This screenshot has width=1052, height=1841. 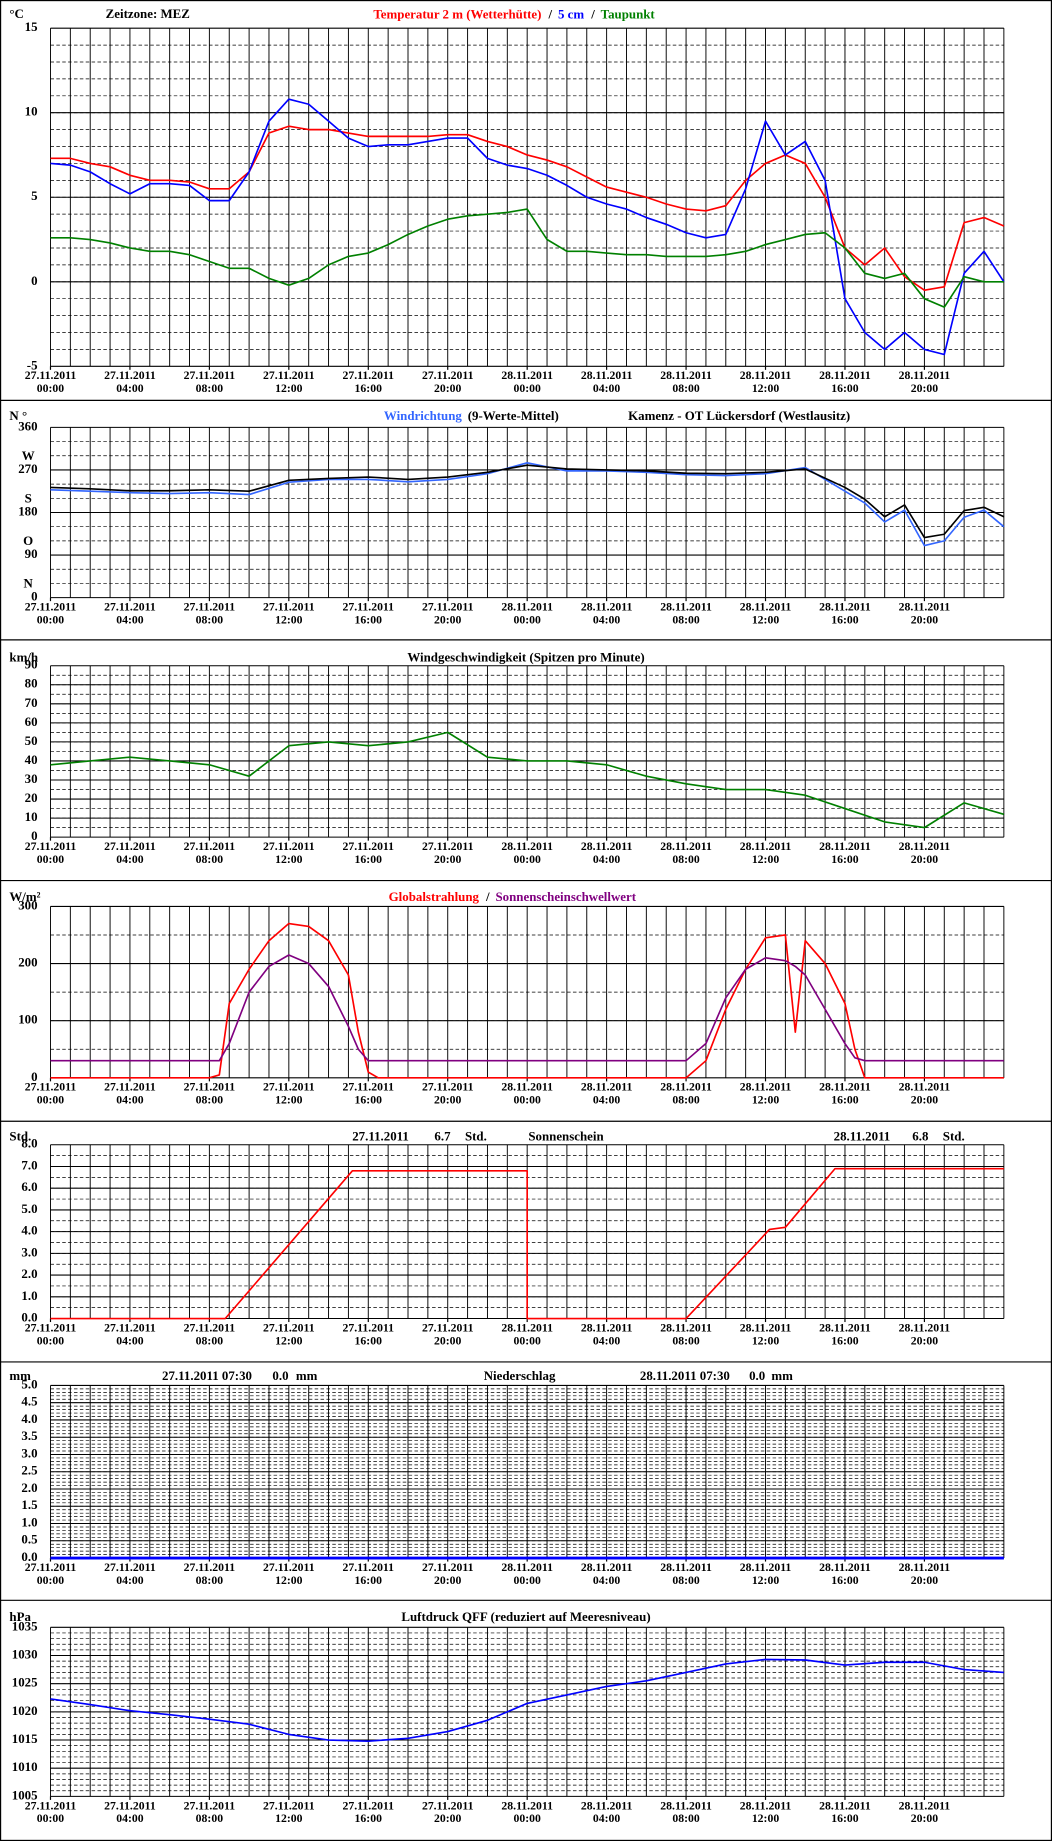 I want to click on panel-title: Kamenz - OT Lückersdorf (Westlausitz), so click(x=739, y=415).